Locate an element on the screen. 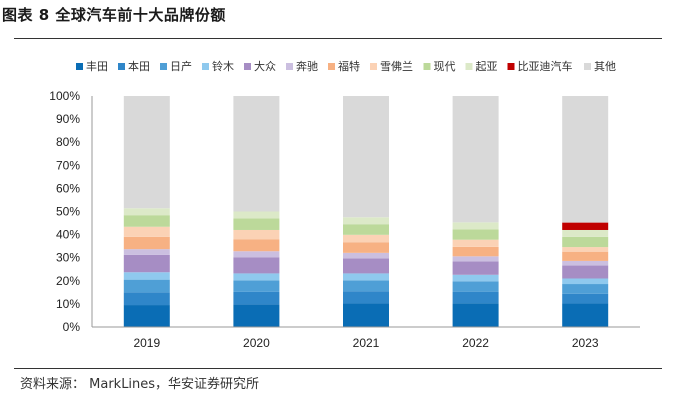  legend-label-6: 福特 is located at coordinates (349, 66).